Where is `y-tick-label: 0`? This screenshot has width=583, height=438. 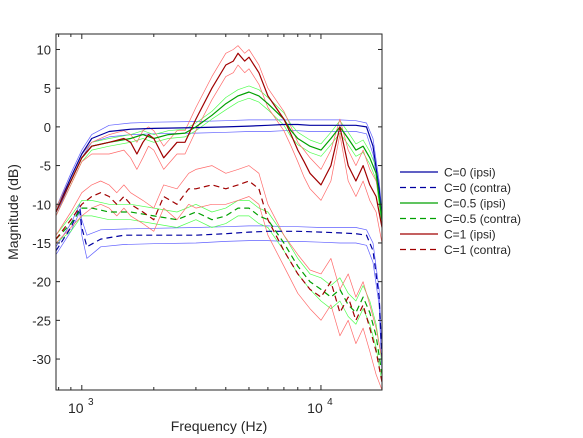 y-tick-label: 0 is located at coordinates (47, 127).